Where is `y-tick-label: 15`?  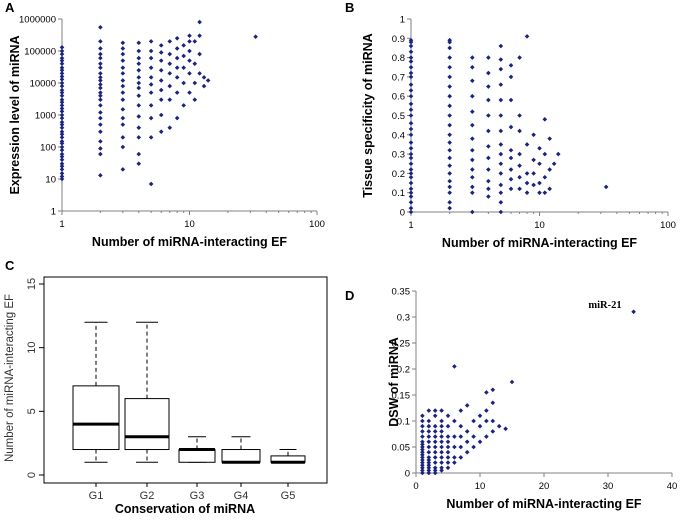
y-tick-label: 15 is located at coordinates (32, 284).